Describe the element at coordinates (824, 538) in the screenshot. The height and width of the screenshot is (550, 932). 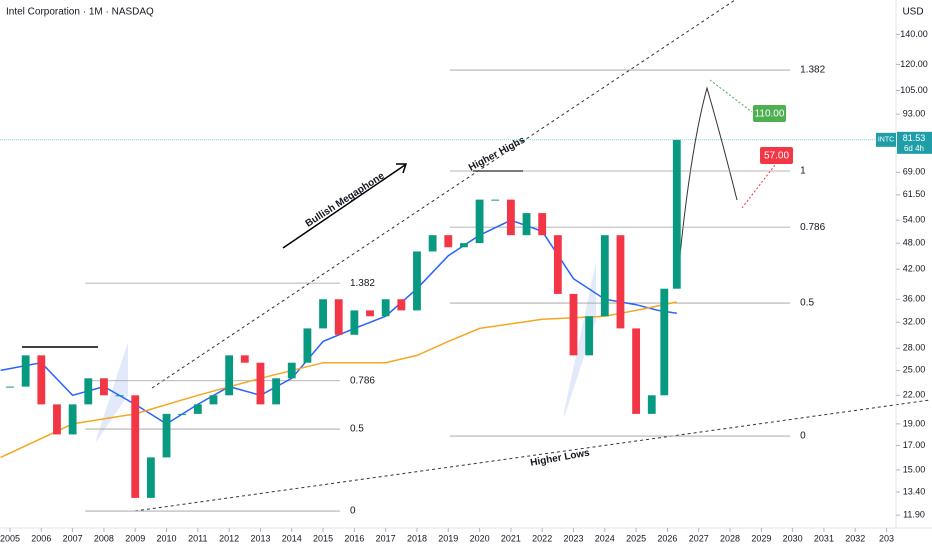
I see `x-tick-label: 2031` at that location.